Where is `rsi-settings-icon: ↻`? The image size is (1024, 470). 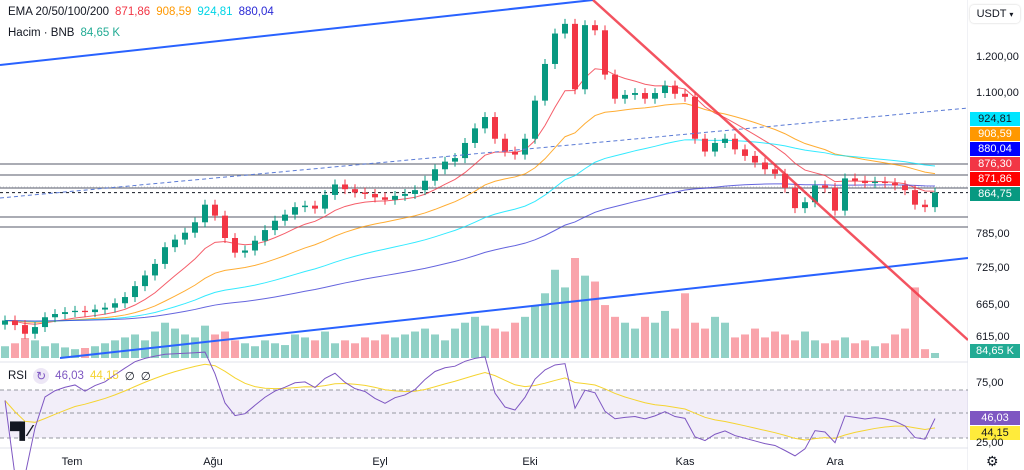
rsi-settings-icon: ↻ is located at coordinates (41, 376).